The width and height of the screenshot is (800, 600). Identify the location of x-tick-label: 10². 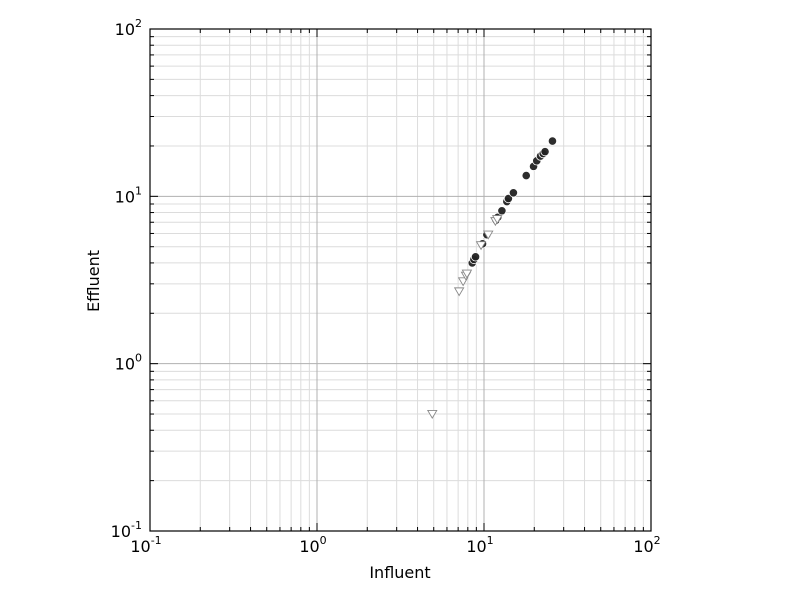
(646, 545).